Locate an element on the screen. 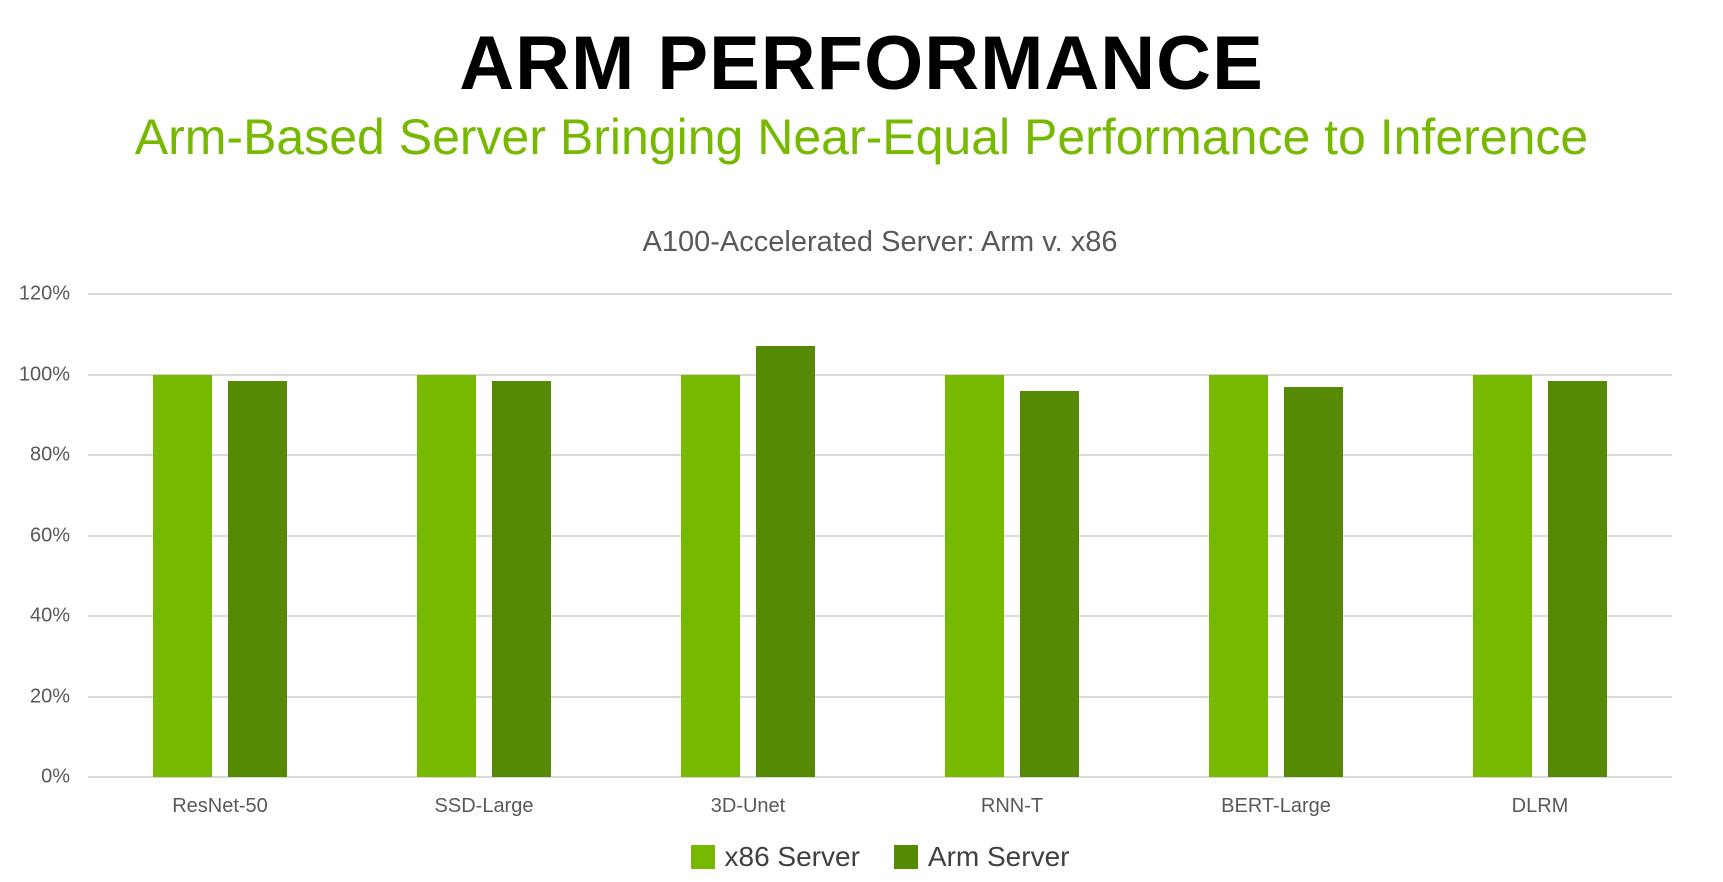 The image size is (1723, 882). bar-arm-server-ssd-large is located at coordinates (521, 578).